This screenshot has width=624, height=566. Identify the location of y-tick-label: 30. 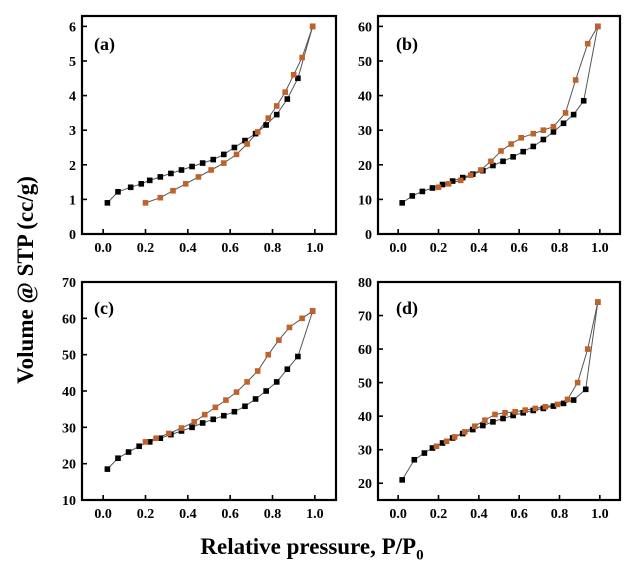
(365, 451).